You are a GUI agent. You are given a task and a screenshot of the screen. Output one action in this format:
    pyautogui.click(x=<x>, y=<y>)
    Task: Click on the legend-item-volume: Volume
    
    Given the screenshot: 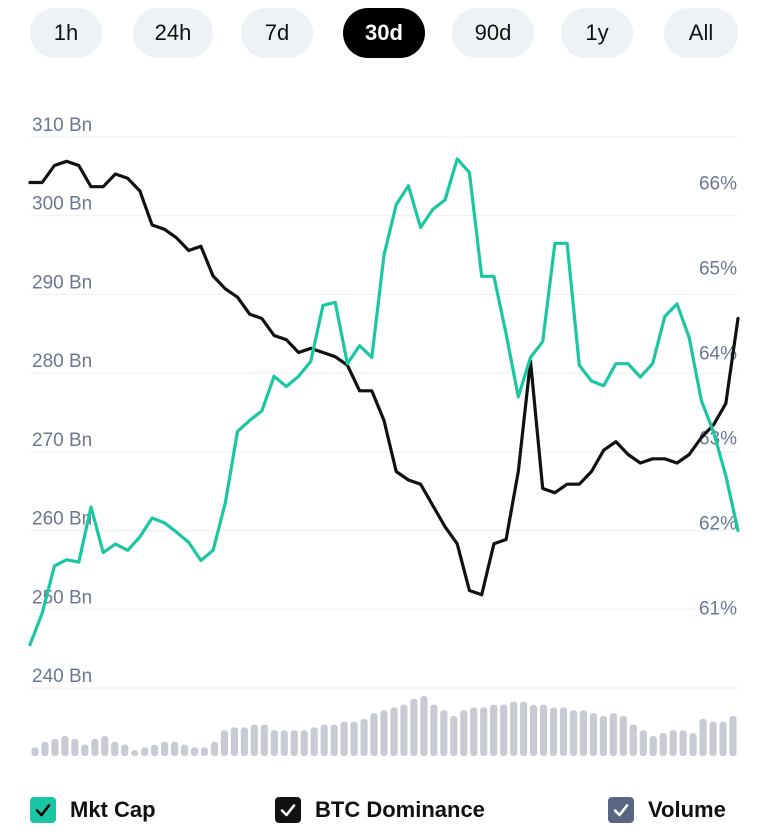 What is the action you would take?
    pyautogui.click(x=667, y=810)
    